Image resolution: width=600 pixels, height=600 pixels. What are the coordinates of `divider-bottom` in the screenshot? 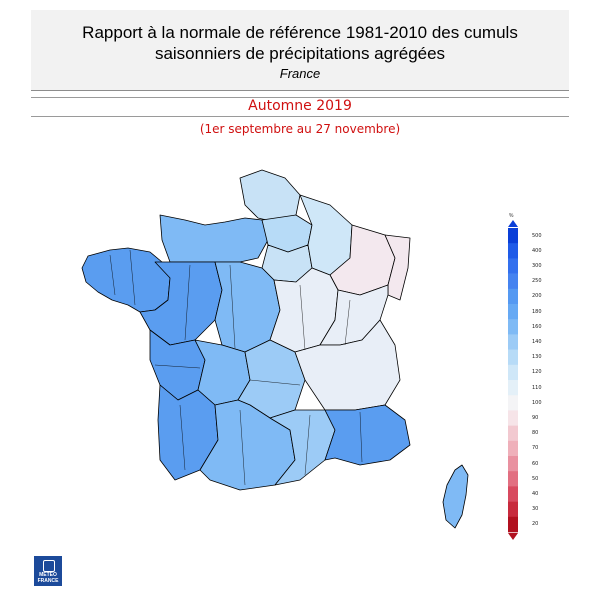 It's located at (300, 116).